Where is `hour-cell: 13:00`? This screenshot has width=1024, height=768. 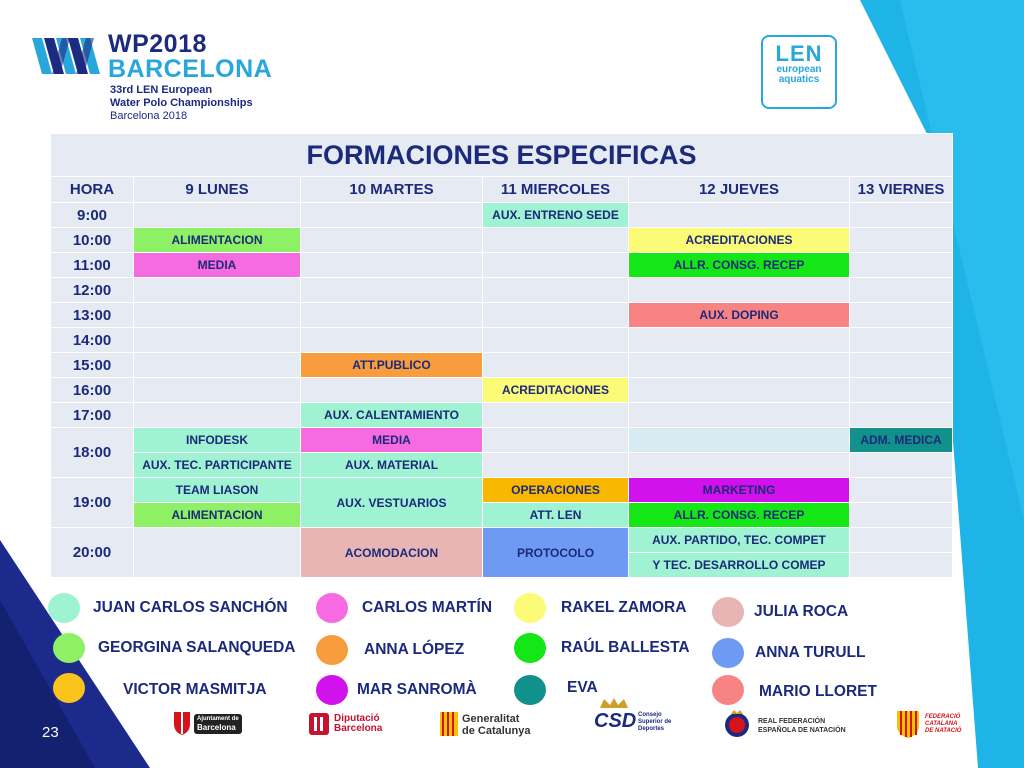
hour-cell: 13:00 is located at coordinates (92, 315).